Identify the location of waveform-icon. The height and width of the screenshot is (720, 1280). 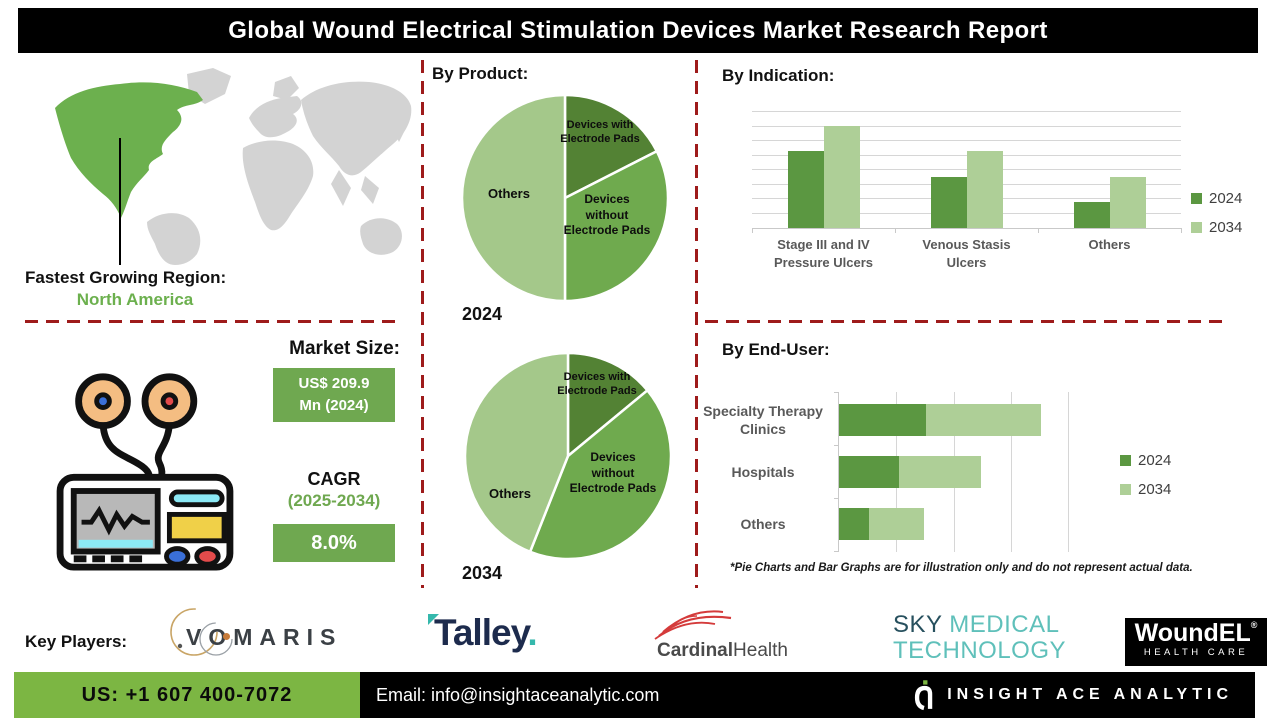
(115, 520).